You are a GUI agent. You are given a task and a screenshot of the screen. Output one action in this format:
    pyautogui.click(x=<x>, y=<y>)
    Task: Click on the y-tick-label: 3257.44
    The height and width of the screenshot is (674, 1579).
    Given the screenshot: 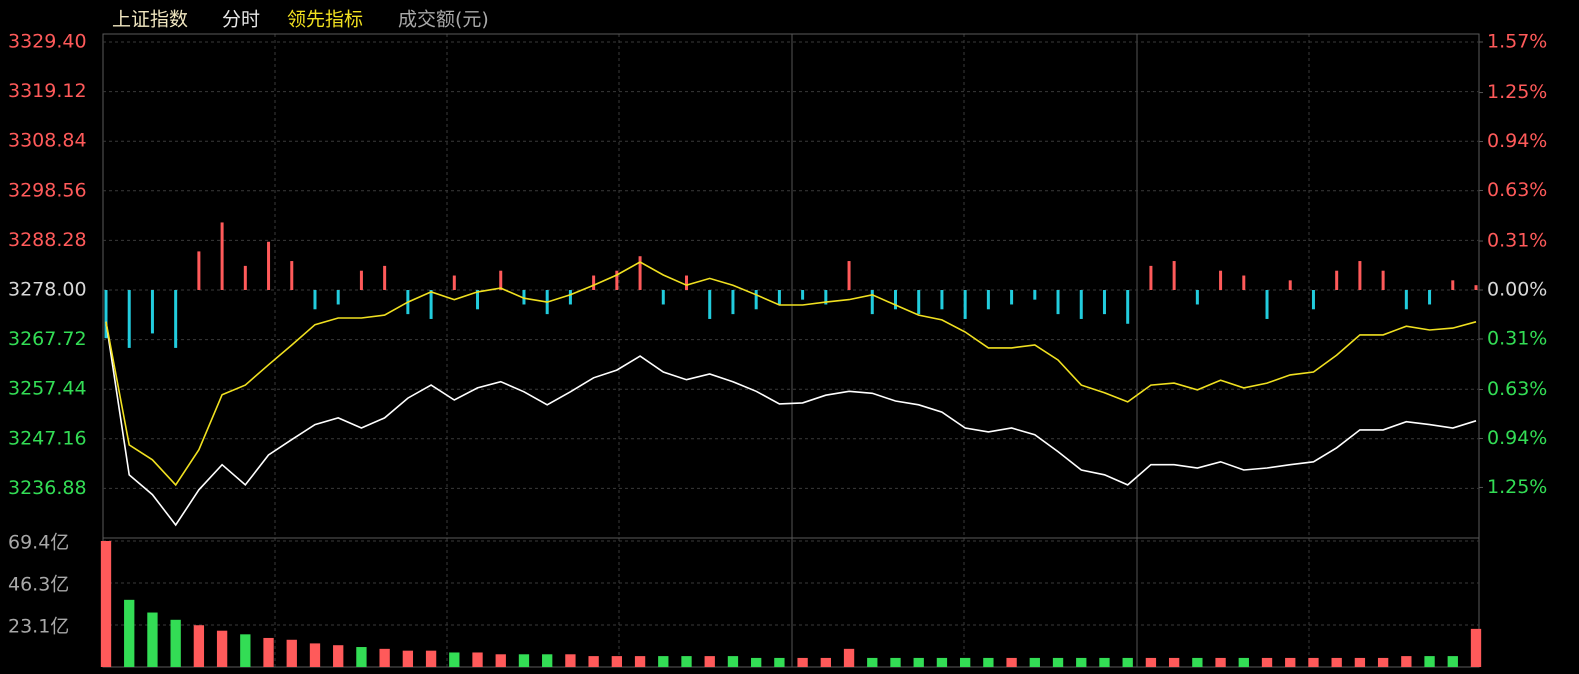 What is the action you would take?
    pyautogui.click(x=47, y=389)
    